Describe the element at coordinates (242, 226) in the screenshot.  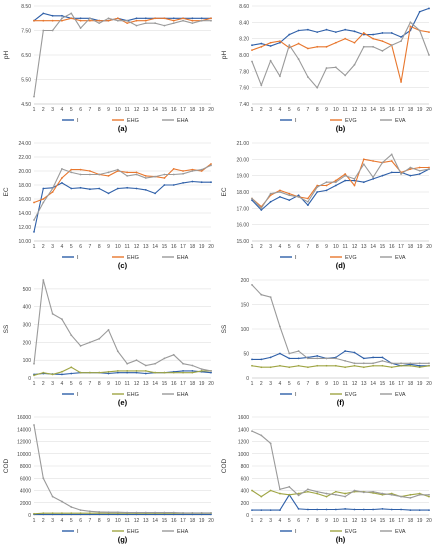
I see `y-tick-label: 16.00` at that location.